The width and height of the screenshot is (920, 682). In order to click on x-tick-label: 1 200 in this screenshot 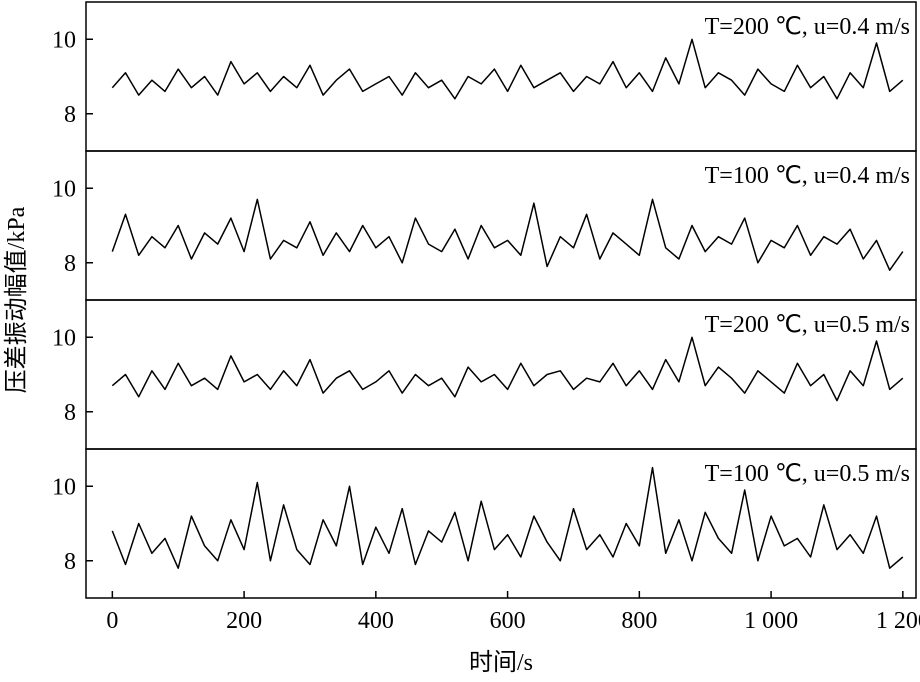, I will do `click(898, 621)`.